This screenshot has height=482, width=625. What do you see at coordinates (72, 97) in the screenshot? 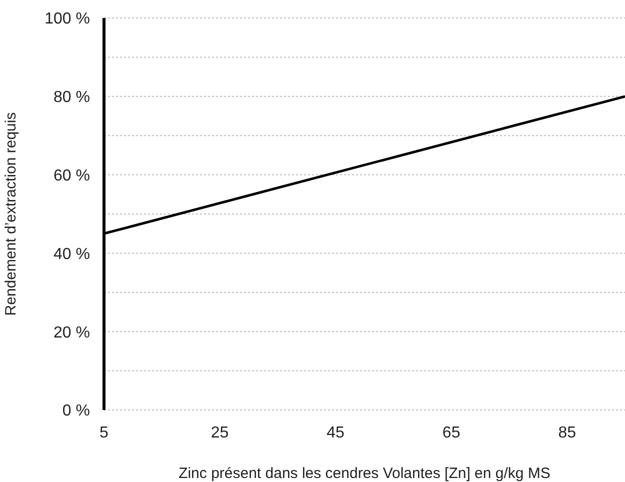
I see `y-tick-label: 80 %` at bounding box center [72, 97].